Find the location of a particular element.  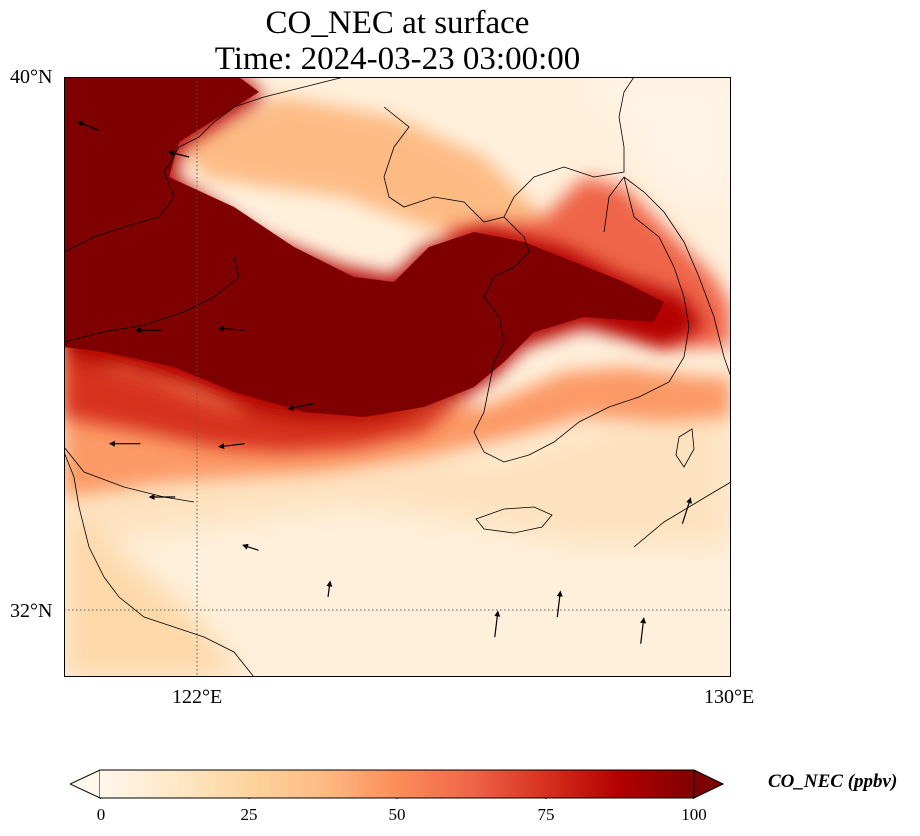

lon-tick-label-130e: 130°E is located at coordinates (729, 697).